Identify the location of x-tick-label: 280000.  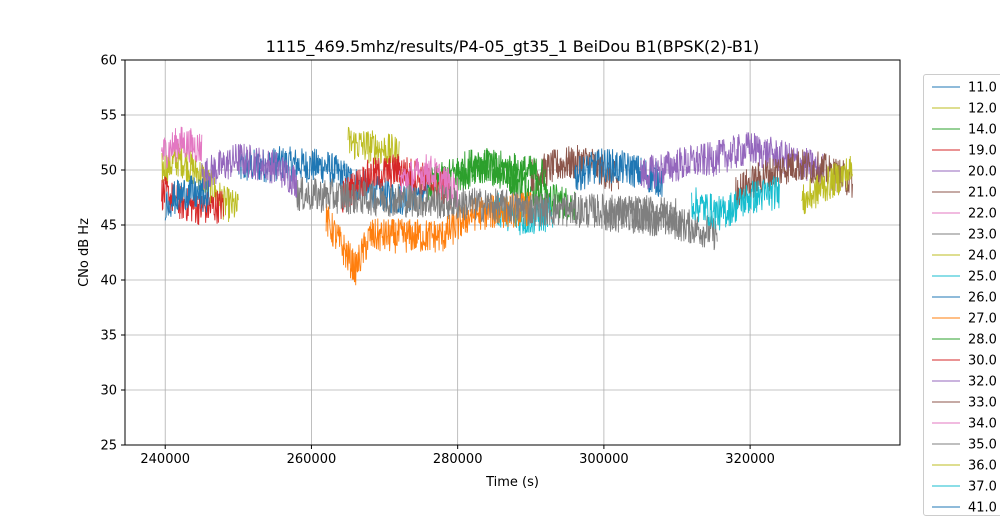
(458, 459).